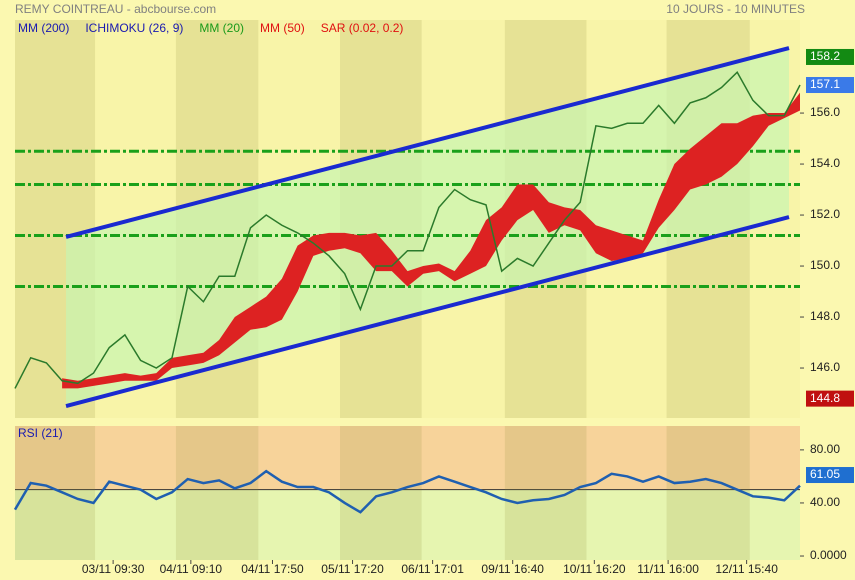 The width and height of the screenshot is (855, 580). What do you see at coordinates (746, 569) in the screenshot?
I see `x-tick-label: 12/11 15:40` at bounding box center [746, 569].